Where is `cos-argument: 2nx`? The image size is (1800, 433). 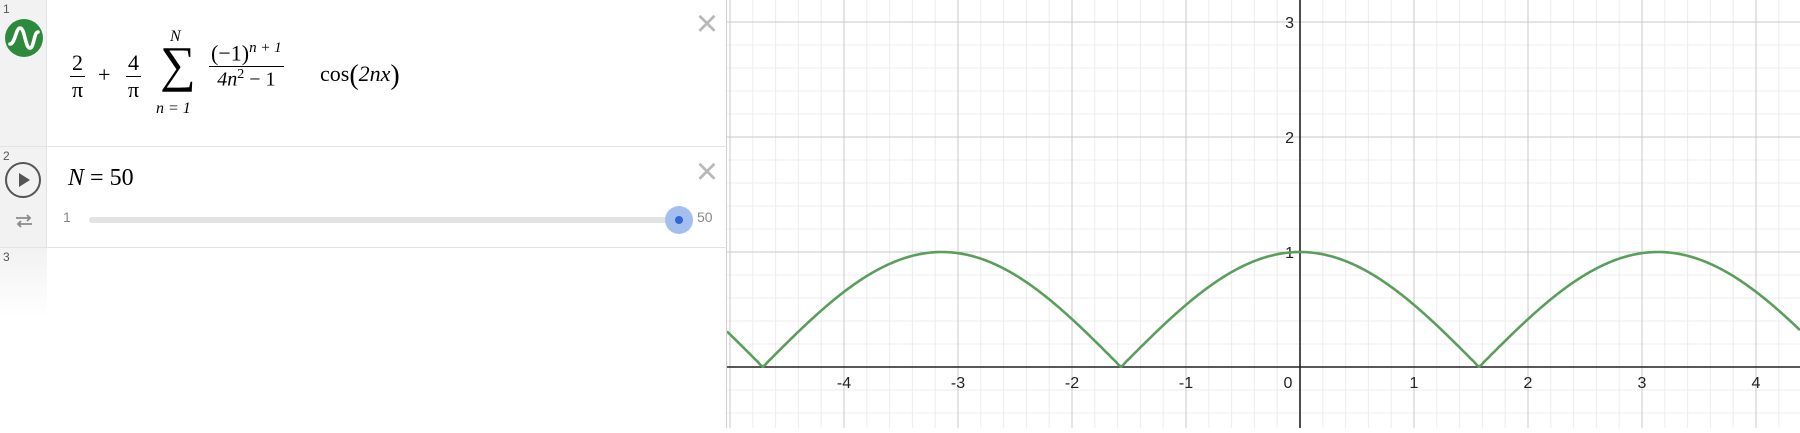 cos-argument: 2nx is located at coordinates (374, 73).